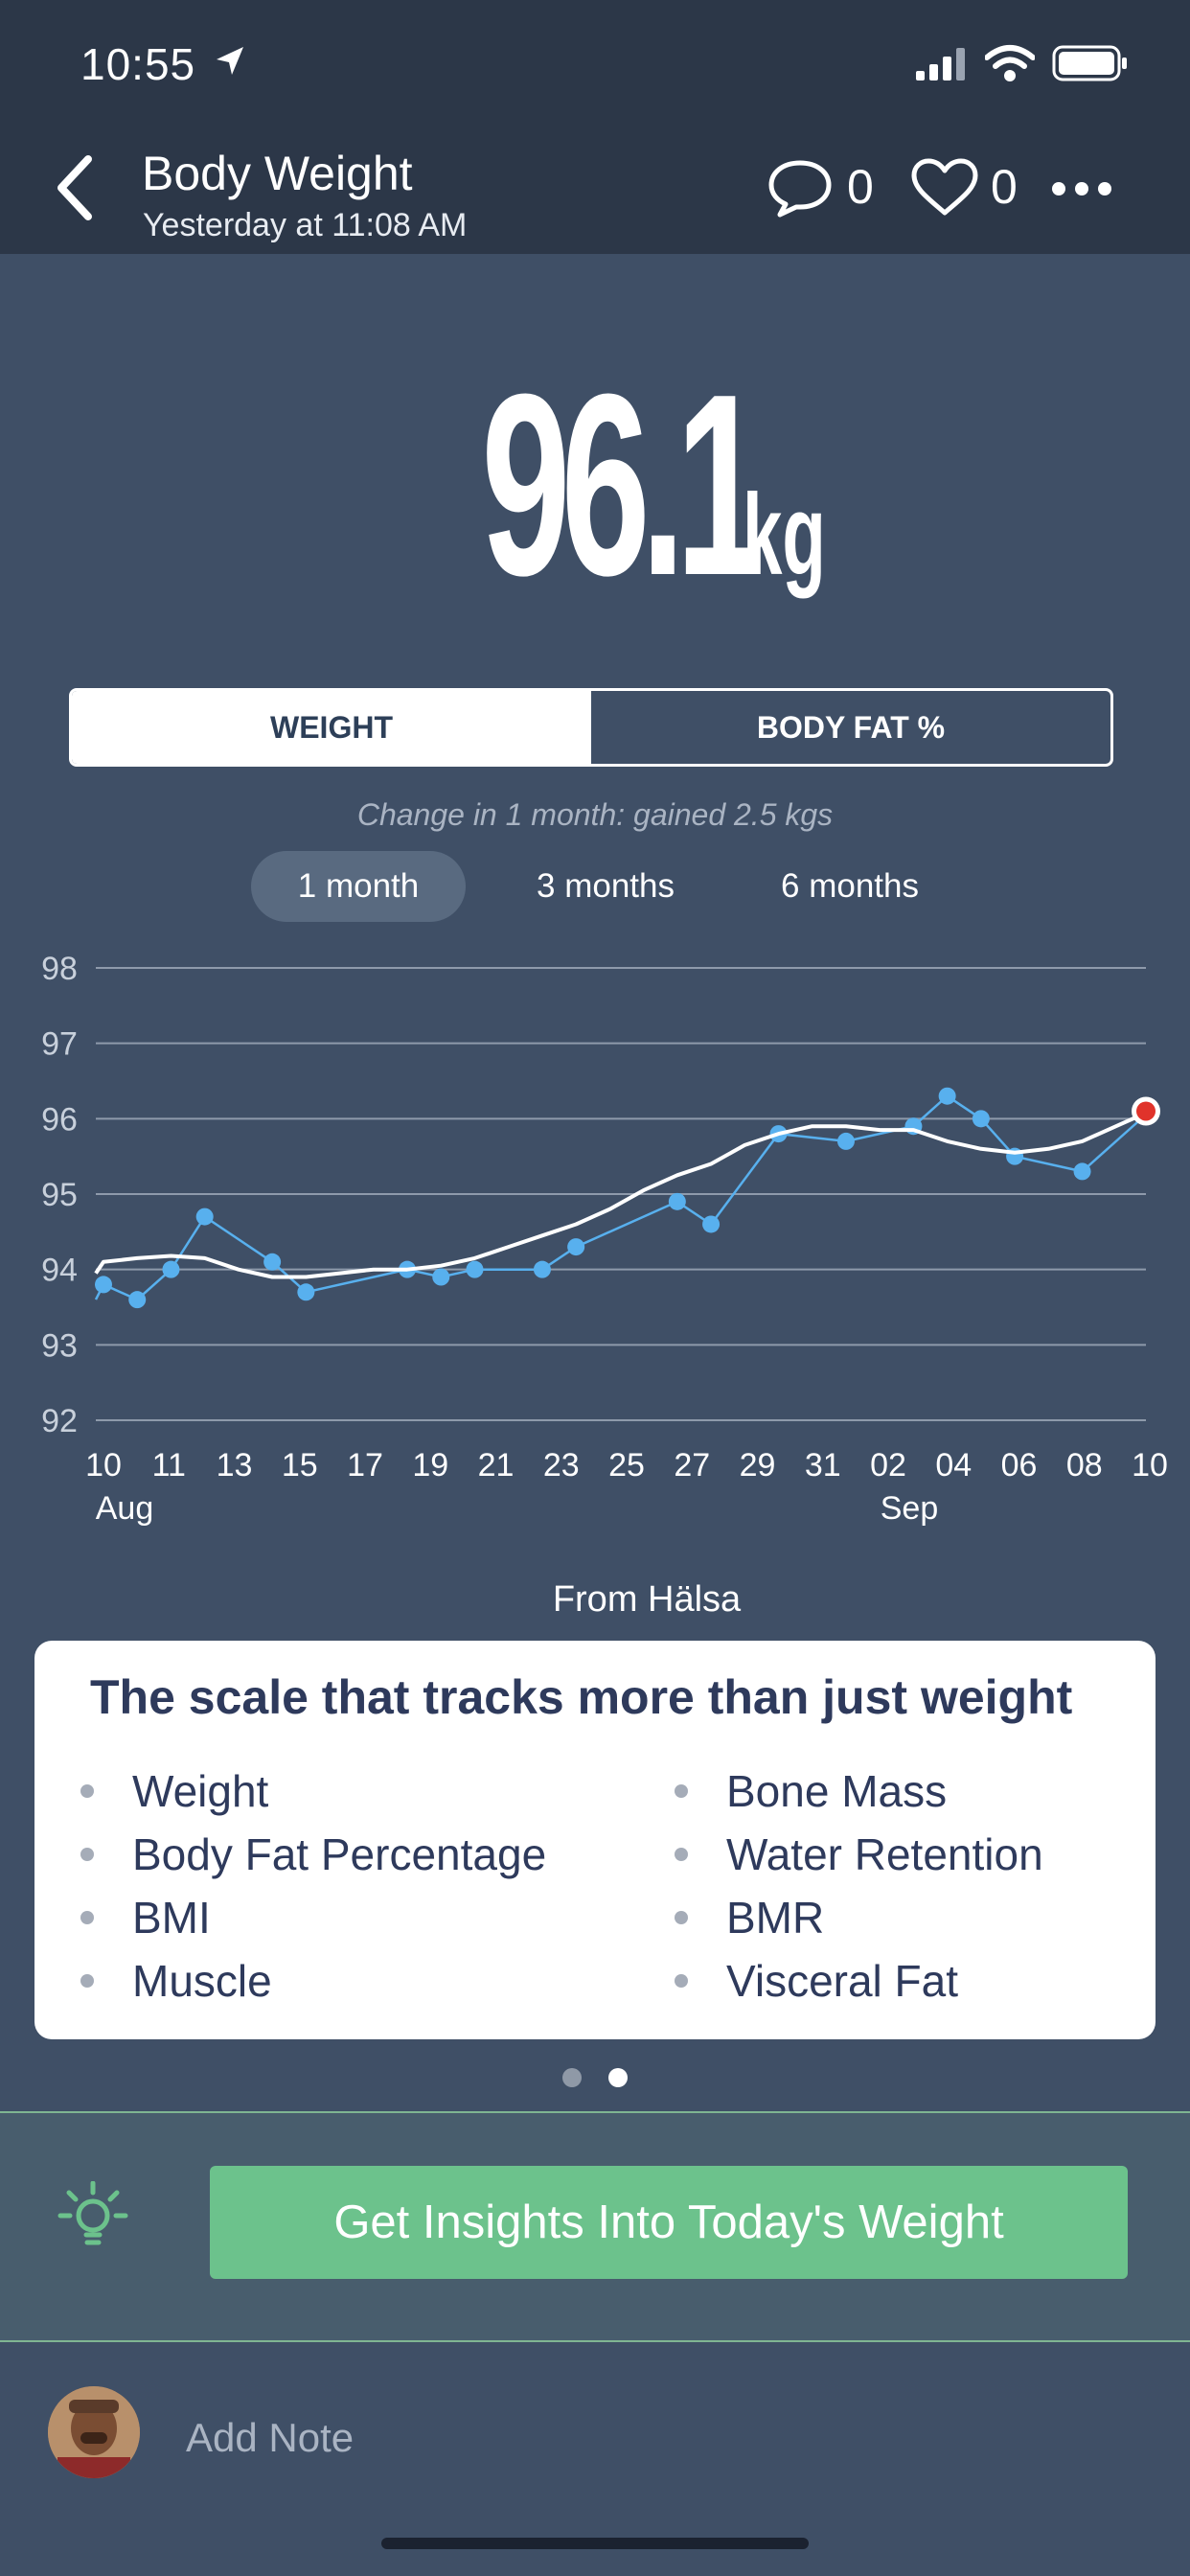 This screenshot has height=2576, width=1190. Describe the element at coordinates (138, 64) in the screenshot. I see `status-time: 10:55` at that location.